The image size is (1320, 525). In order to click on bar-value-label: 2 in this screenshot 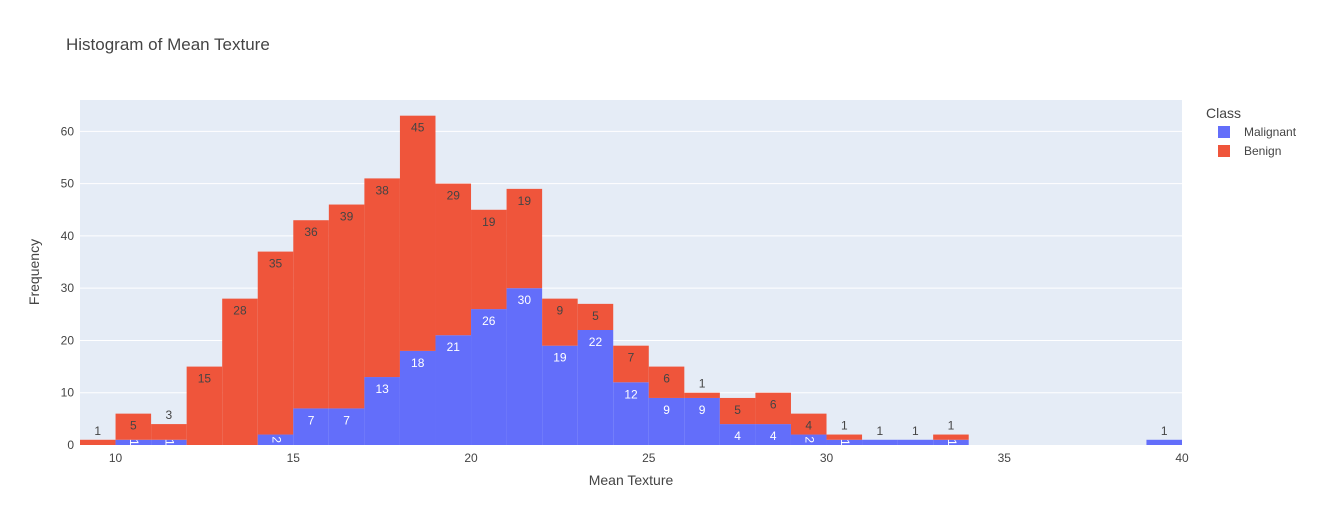, I will do `click(276, 439)`.